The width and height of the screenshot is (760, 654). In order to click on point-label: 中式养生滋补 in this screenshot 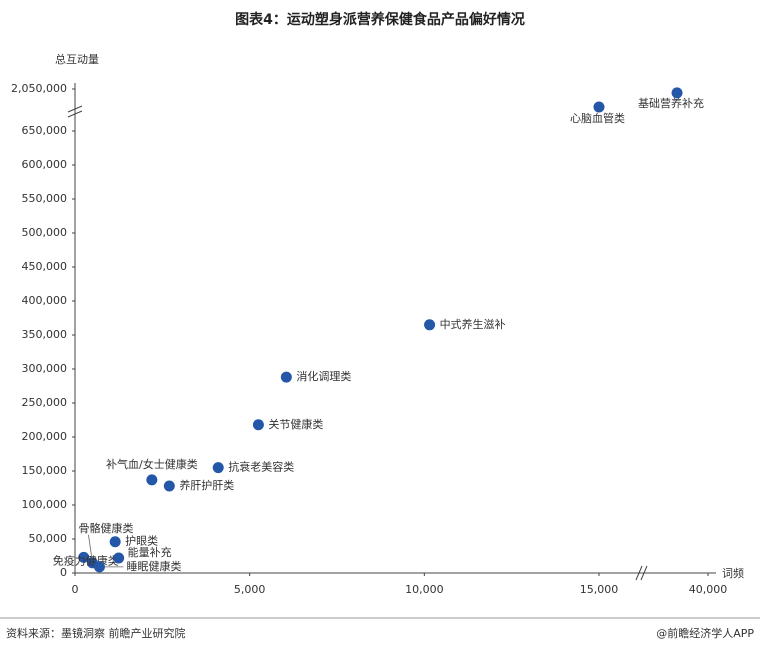, I will do `click(473, 324)`.